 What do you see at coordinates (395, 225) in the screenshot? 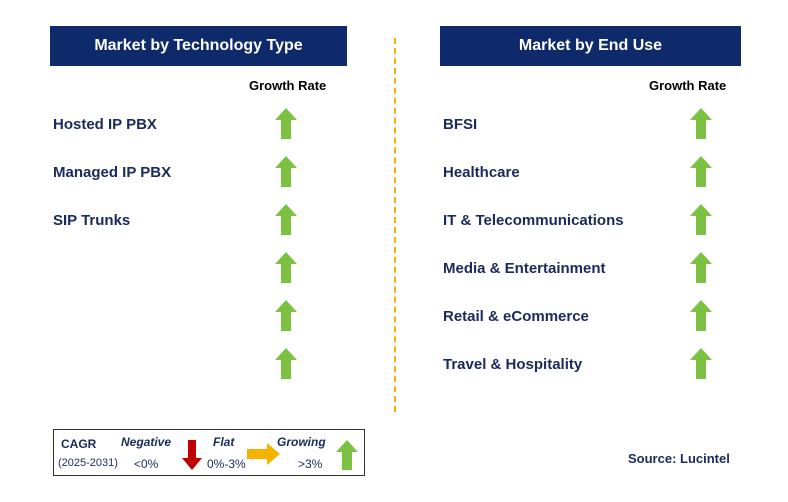
I see `panel-divider` at bounding box center [395, 225].